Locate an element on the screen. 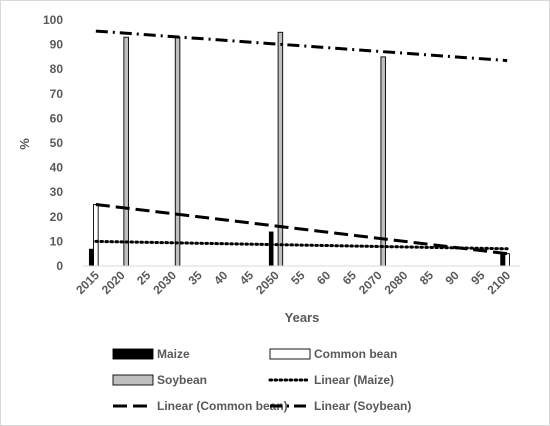  trendline-linear-soybean is located at coordinates (301, 46).